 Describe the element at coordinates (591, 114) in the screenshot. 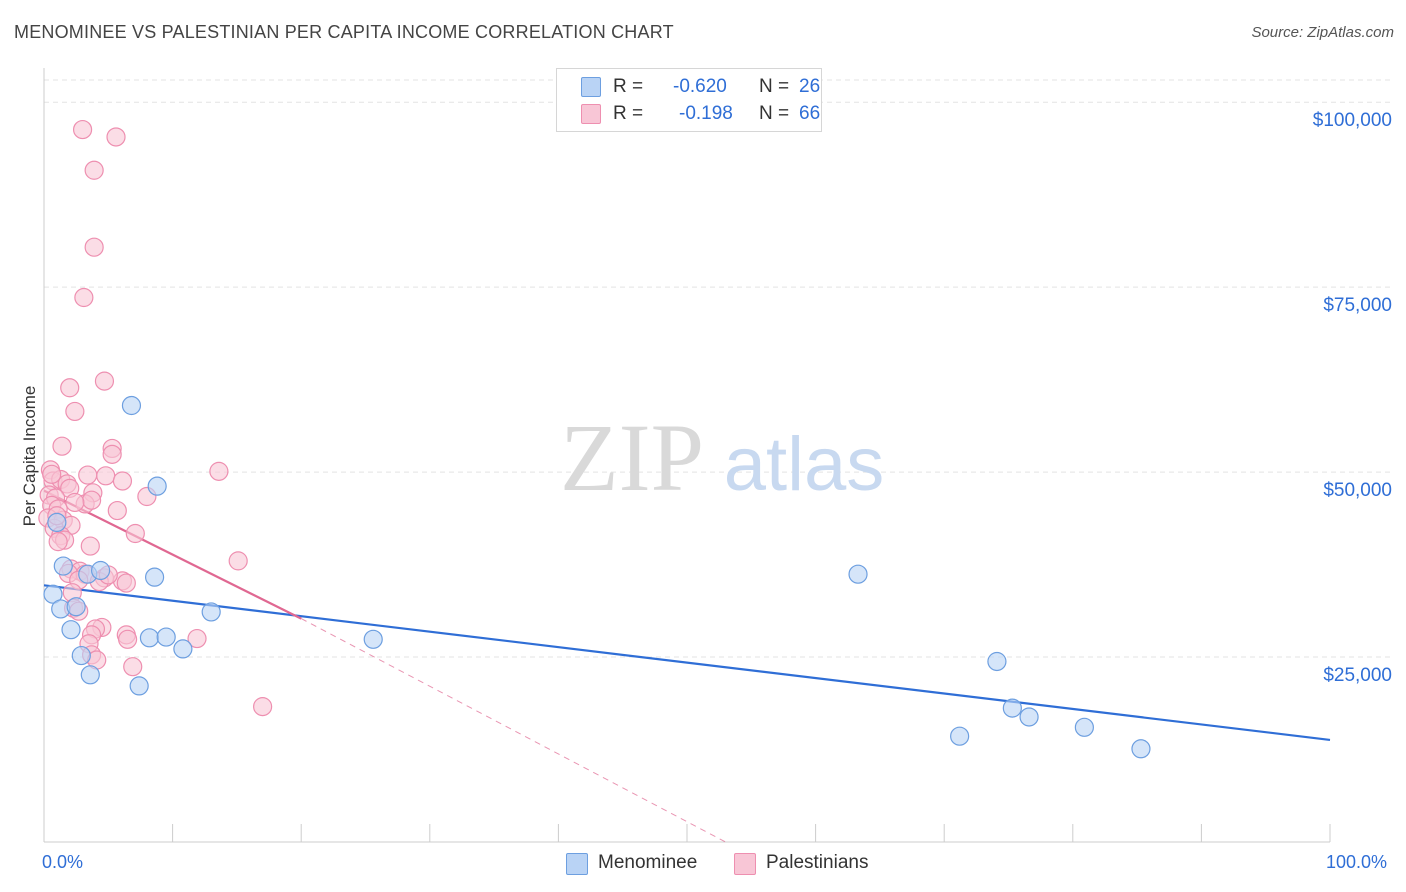

I see `palestinians-swatch` at that location.